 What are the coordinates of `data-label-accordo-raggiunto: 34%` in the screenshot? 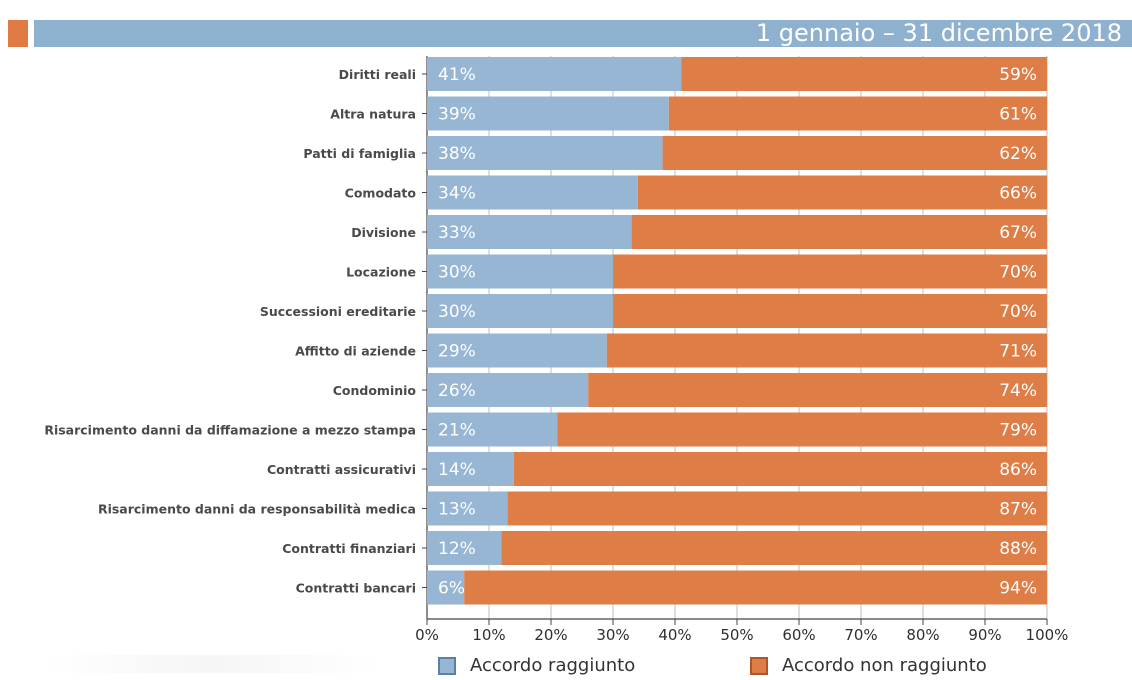 It's located at (457, 194).